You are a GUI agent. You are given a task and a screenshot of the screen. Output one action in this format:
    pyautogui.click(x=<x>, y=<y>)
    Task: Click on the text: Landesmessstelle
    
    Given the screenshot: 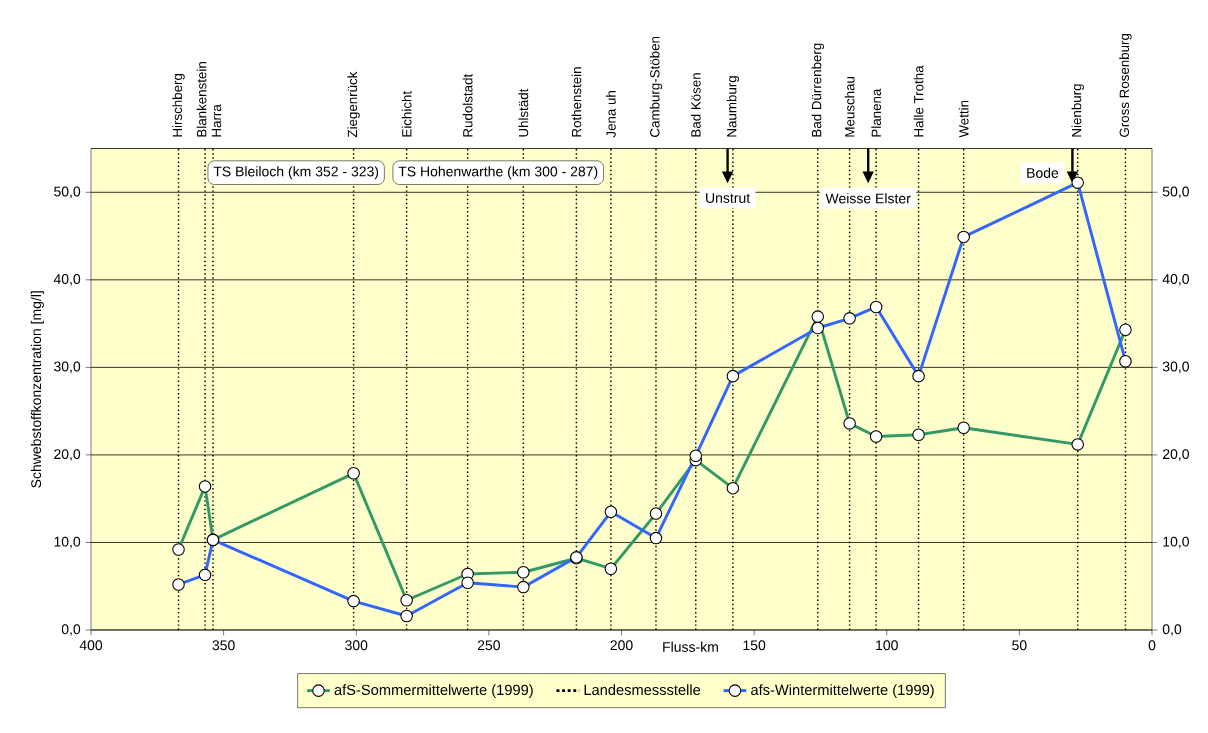 What is the action you would take?
    pyautogui.click(x=642, y=690)
    